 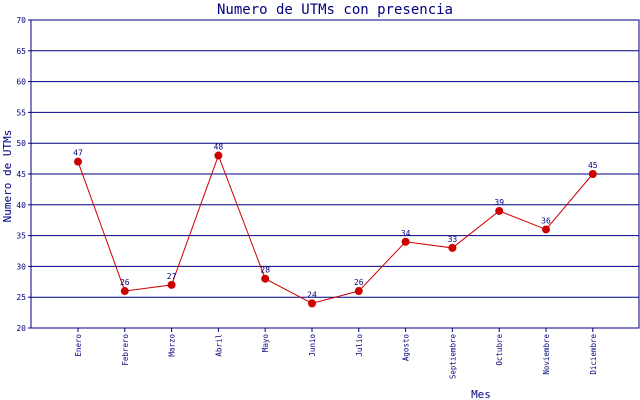 What do you see at coordinates (265, 270) in the screenshot?
I see `data-label: 28` at bounding box center [265, 270].